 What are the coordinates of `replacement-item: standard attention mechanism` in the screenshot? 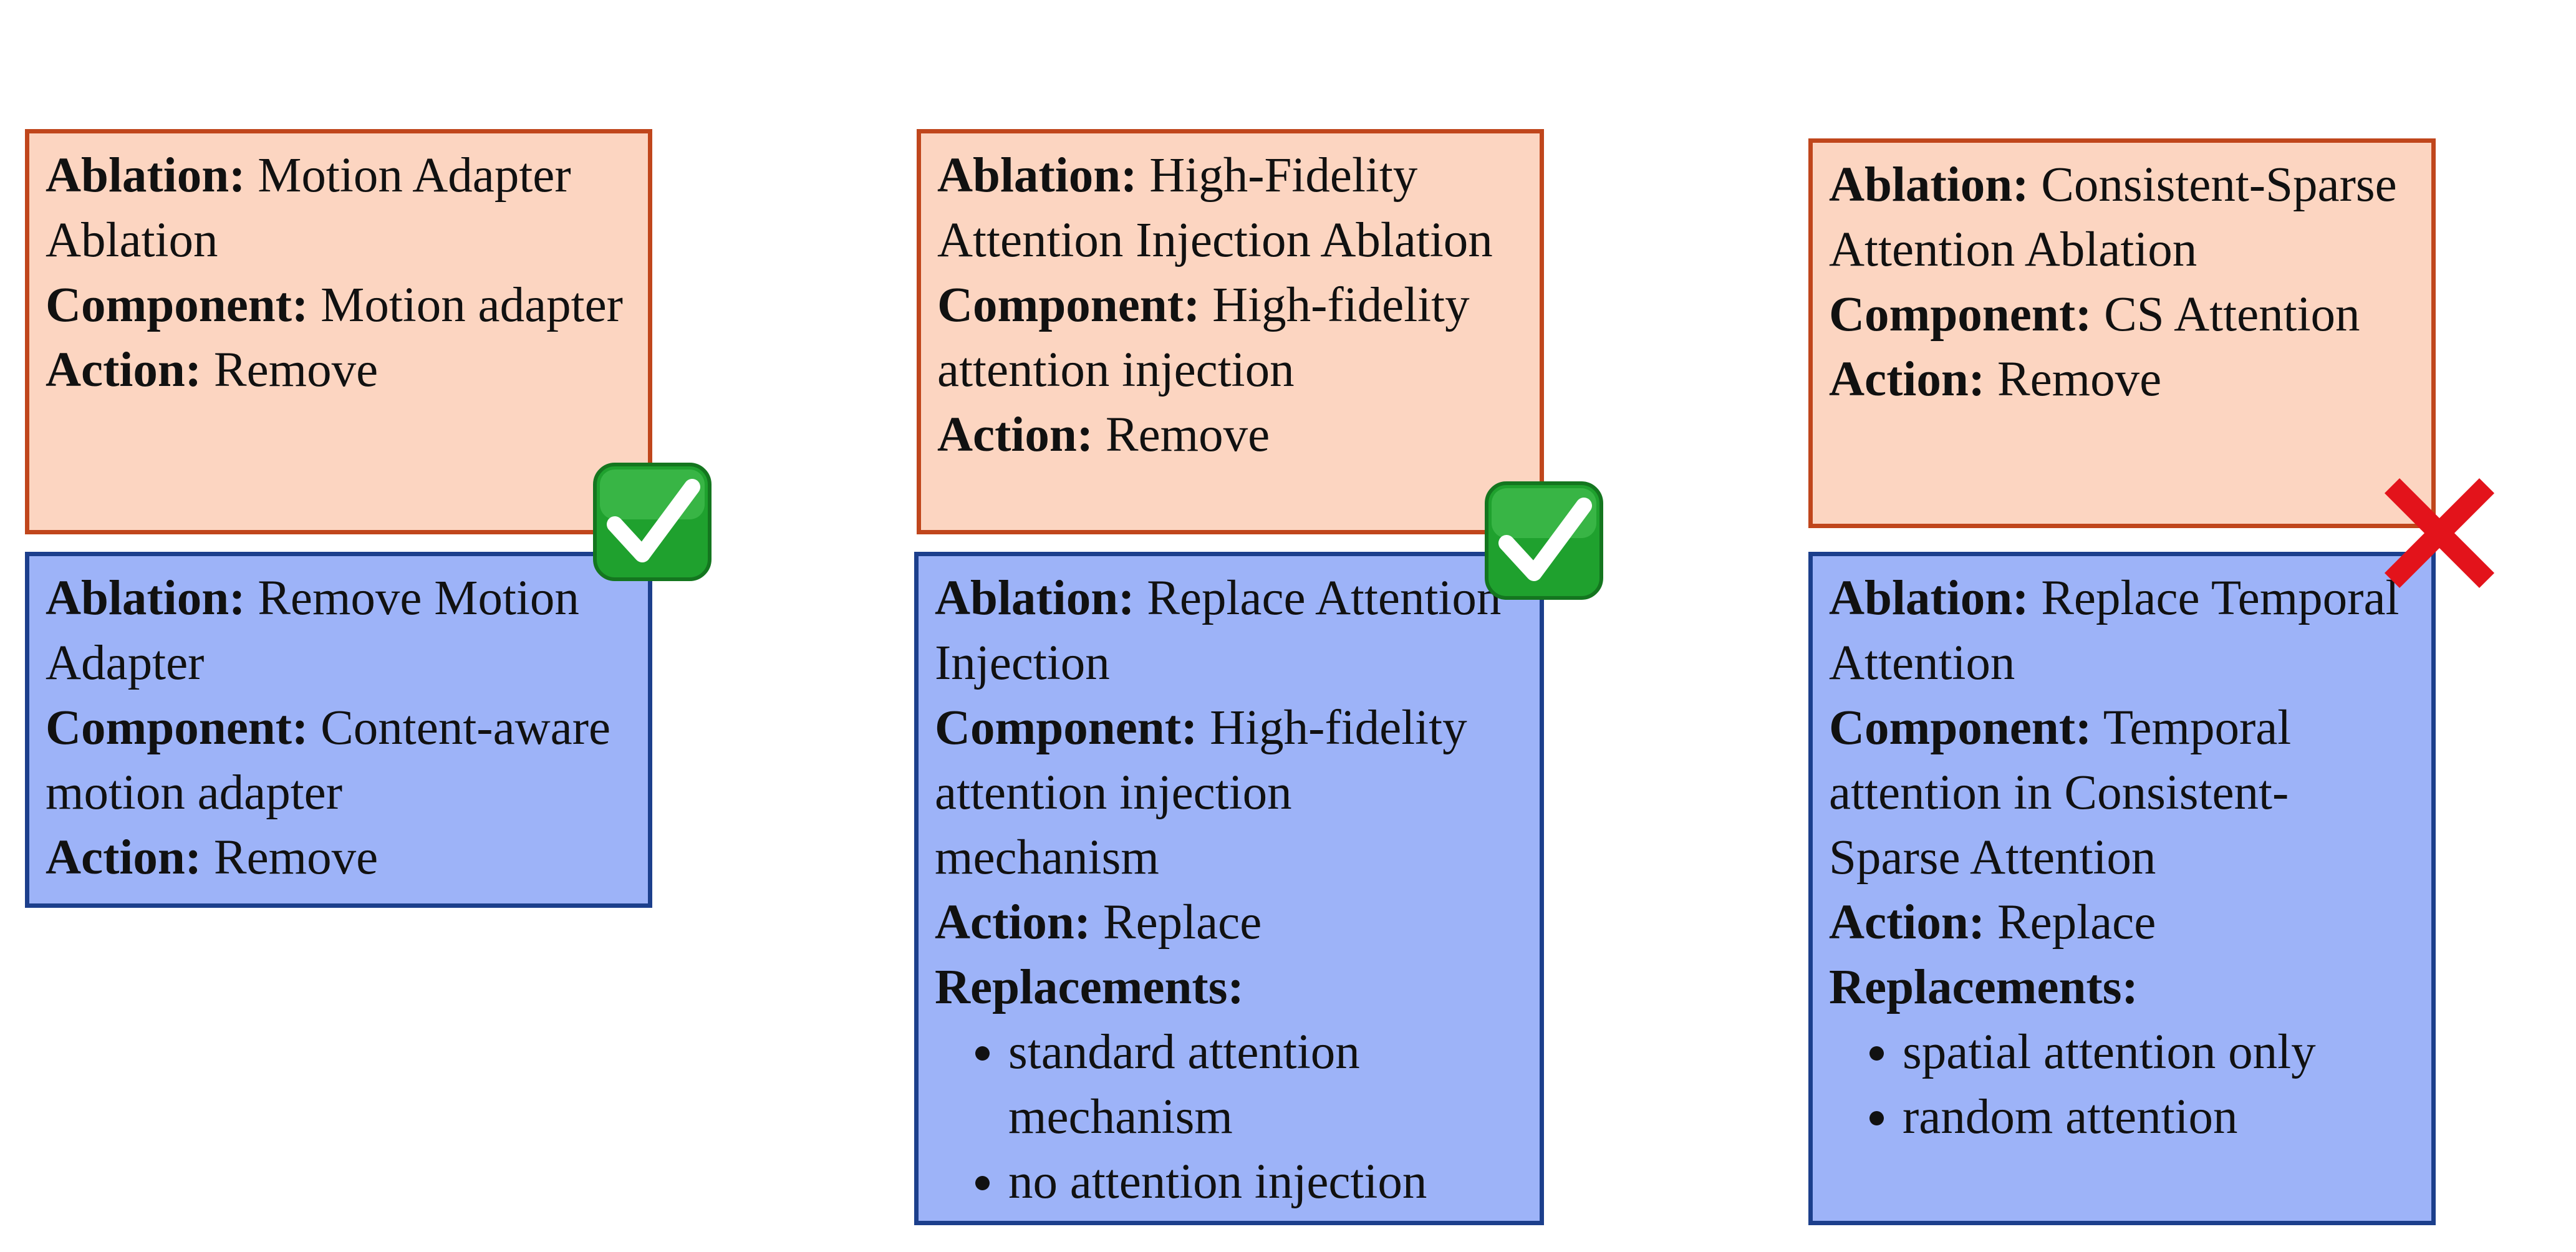 It's located at (1265, 1085).